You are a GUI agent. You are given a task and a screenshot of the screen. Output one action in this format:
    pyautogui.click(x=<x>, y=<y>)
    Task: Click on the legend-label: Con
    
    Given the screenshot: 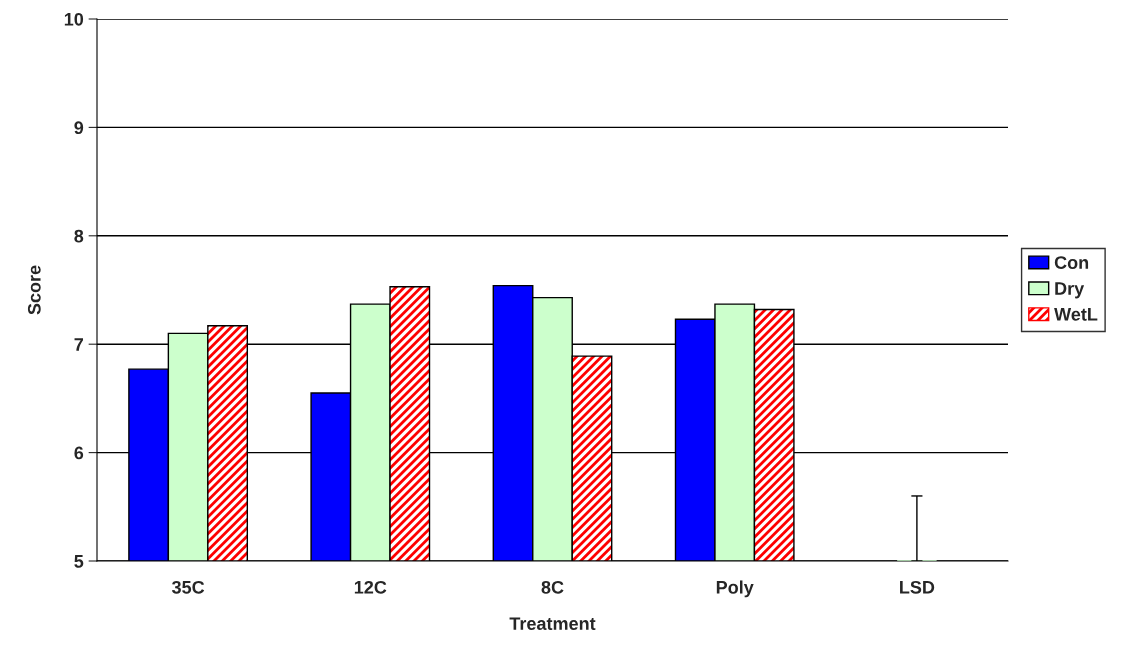 What is the action you would take?
    pyautogui.click(x=1071, y=262)
    